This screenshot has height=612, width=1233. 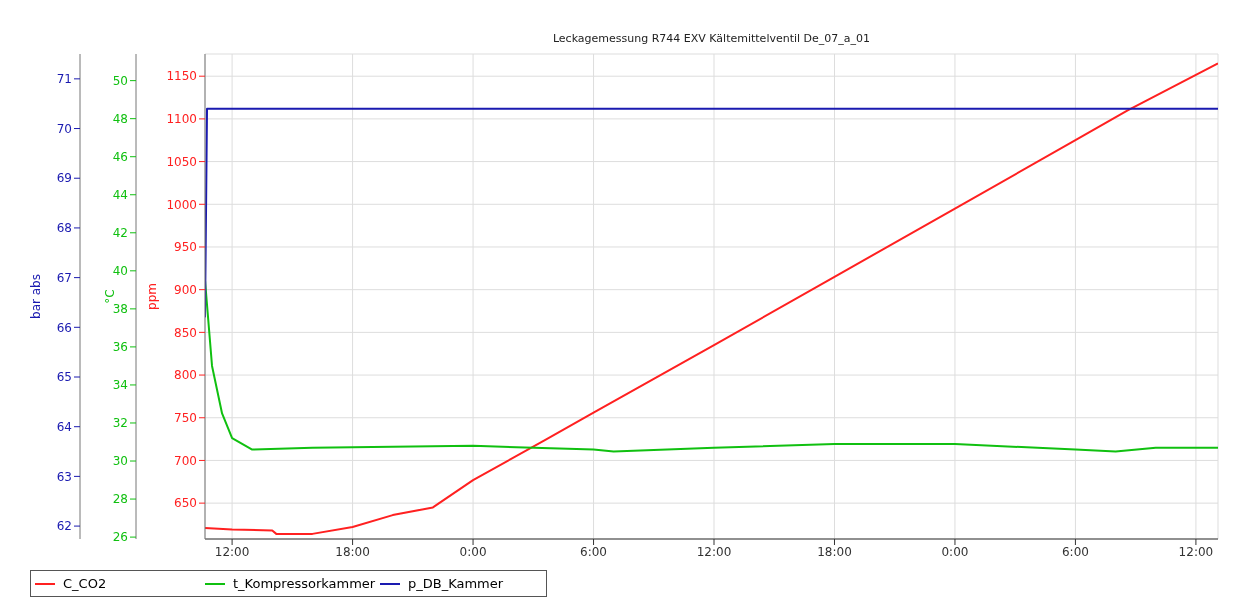 I want to click on legend-label: t_Kompressorkammer, so click(x=304, y=583).